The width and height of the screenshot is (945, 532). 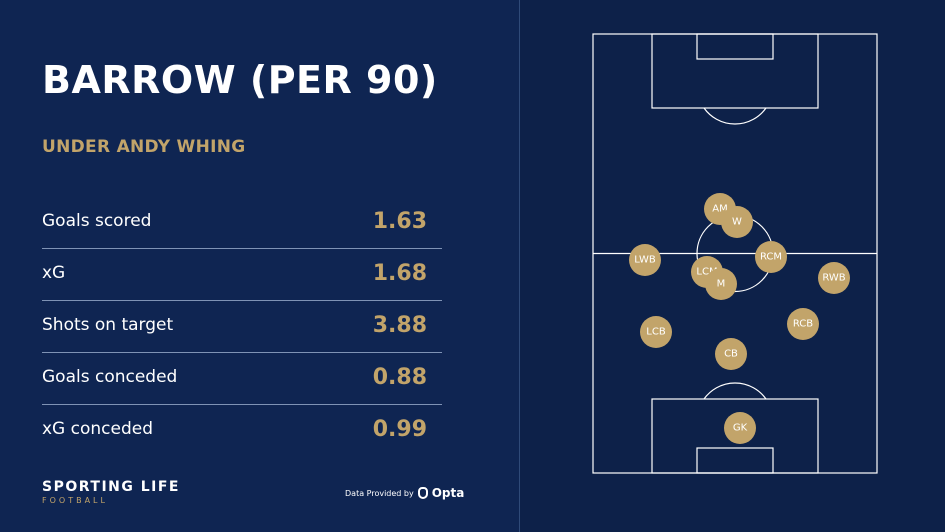 I want to click on player-token-rcm: RCM, so click(x=771, y=257).